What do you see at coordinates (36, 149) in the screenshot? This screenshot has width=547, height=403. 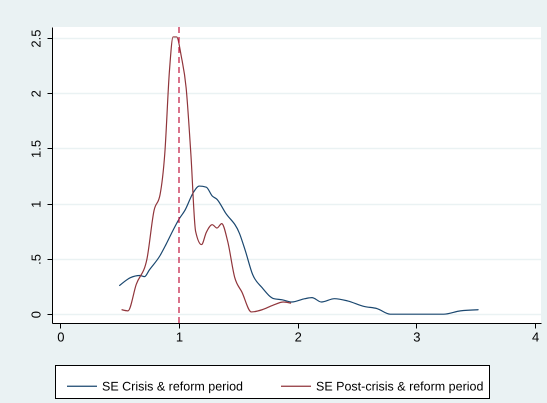 I see `y-tick-label: 1.5` at bounding box center [36, 149].